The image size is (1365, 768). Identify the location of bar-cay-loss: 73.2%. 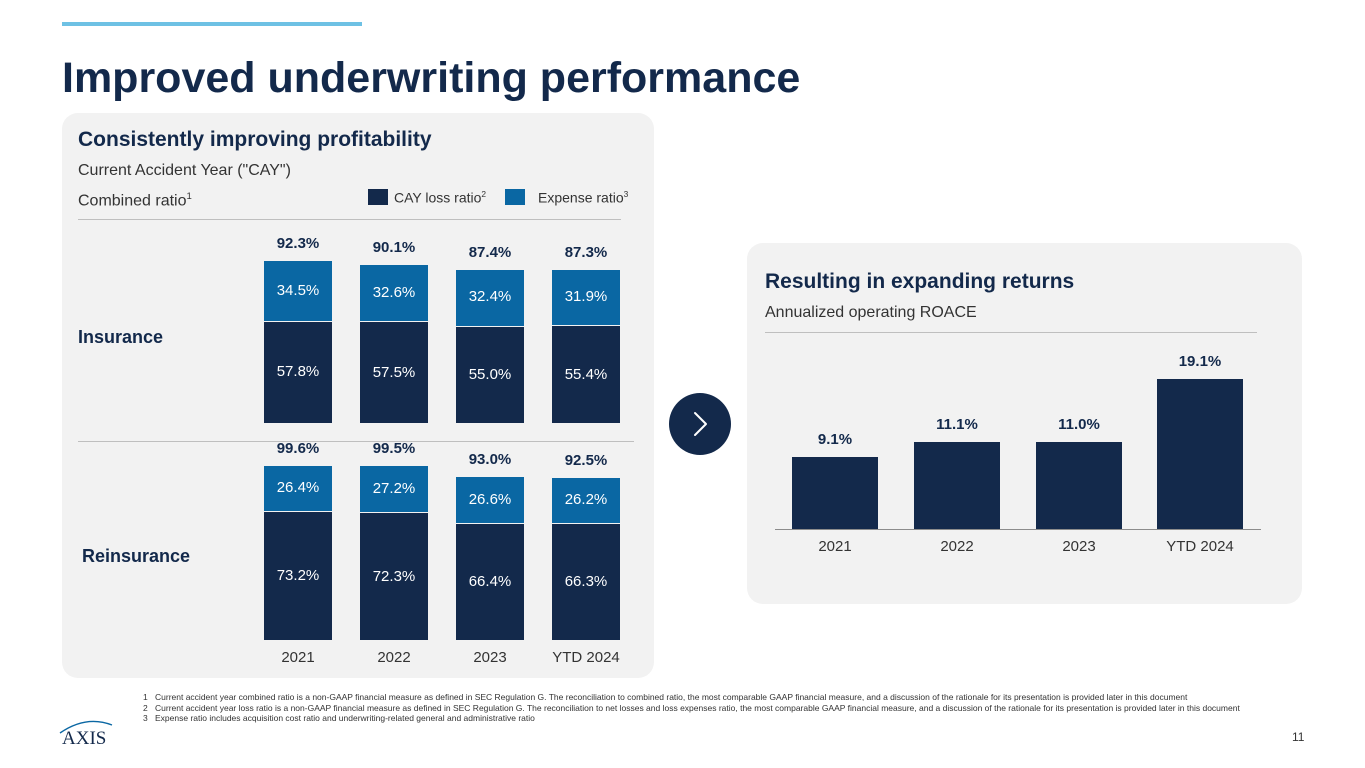
(298, 575).